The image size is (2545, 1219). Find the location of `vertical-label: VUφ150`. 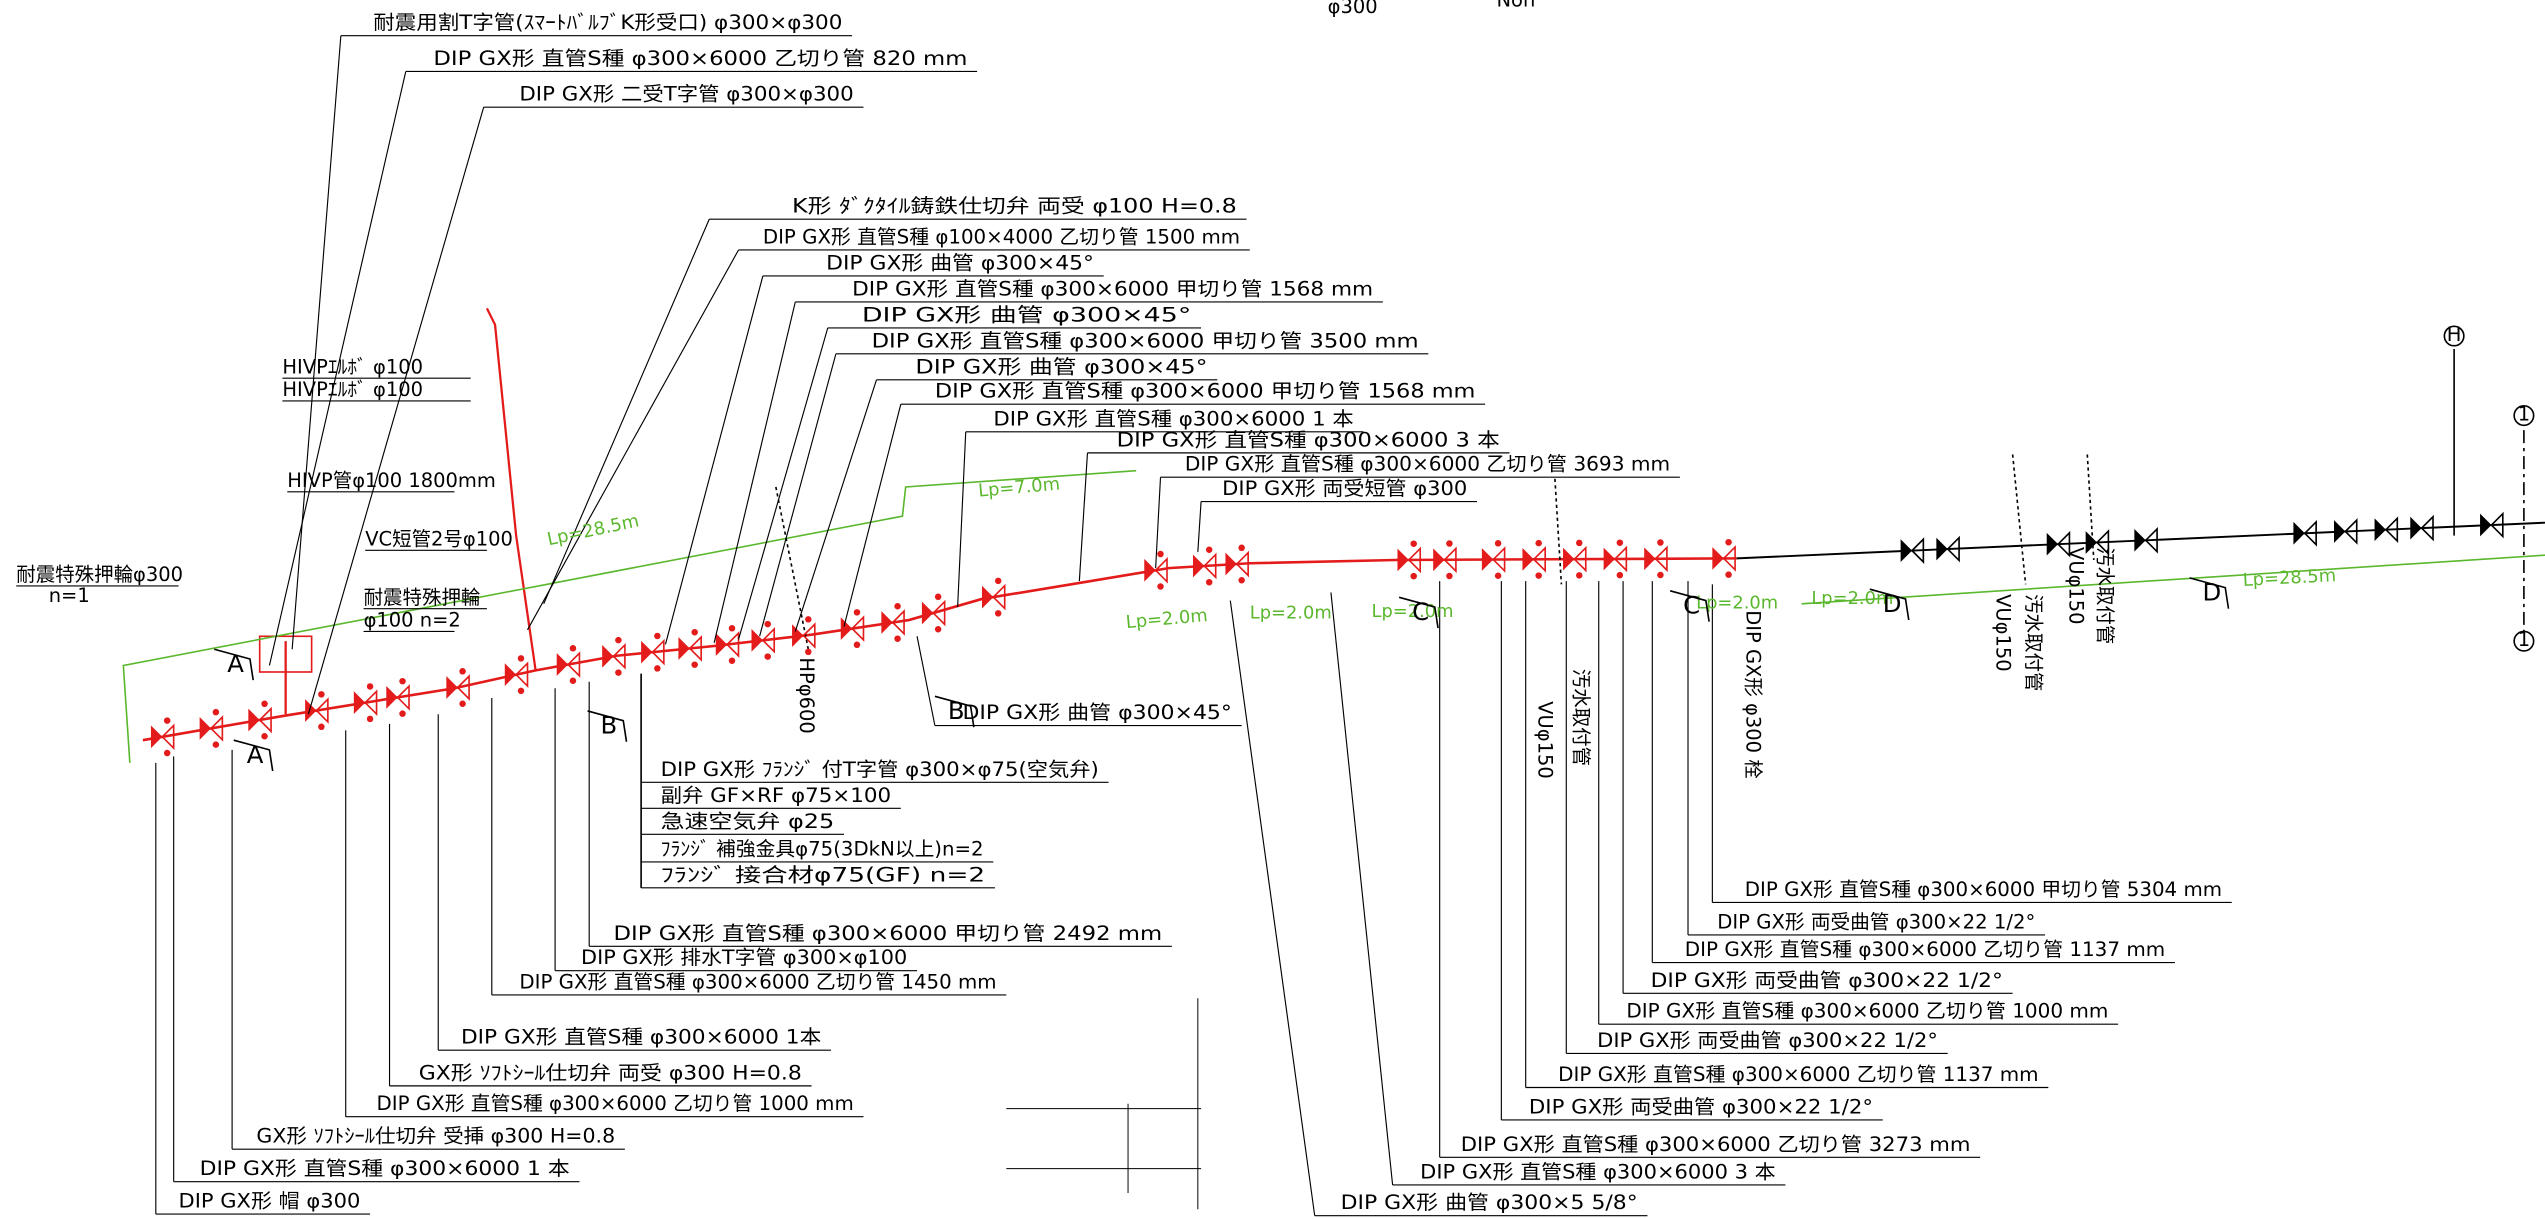

vertical-label: VUφ150 is located at coordinates (2002, 633).